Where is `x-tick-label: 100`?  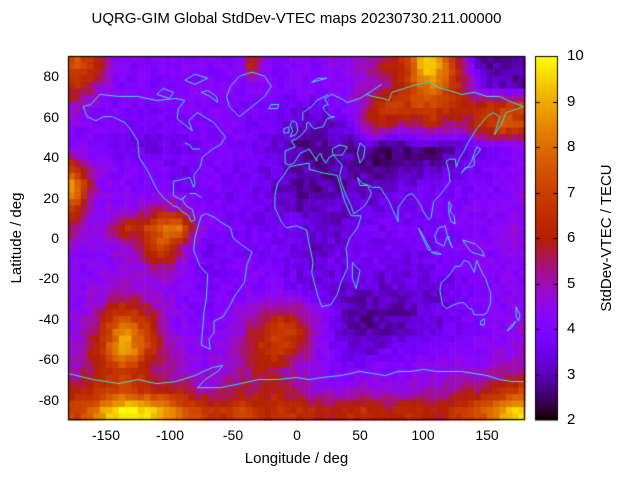 x-tick-label: 100 is located at coordinates (423, 435).